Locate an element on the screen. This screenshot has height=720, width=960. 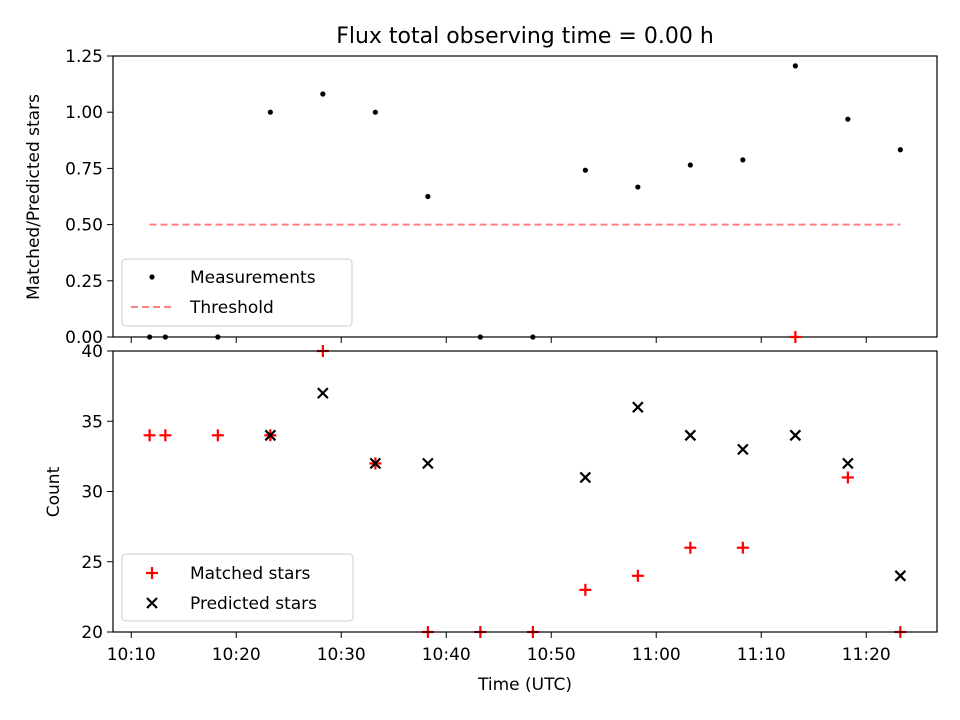
ratio-y-tick-label: 0.50 is located at coordinates (84, 226).